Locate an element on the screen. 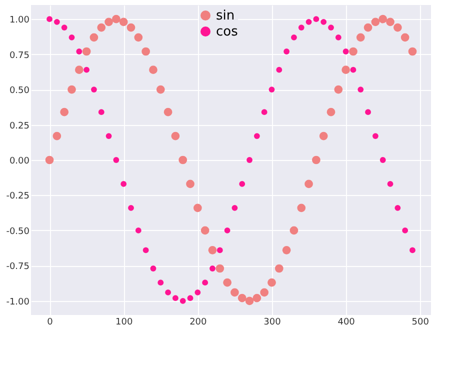 This screenshot has width=474, height=369. y-tick-label: -0.25 is located at coordinates (18, 197).